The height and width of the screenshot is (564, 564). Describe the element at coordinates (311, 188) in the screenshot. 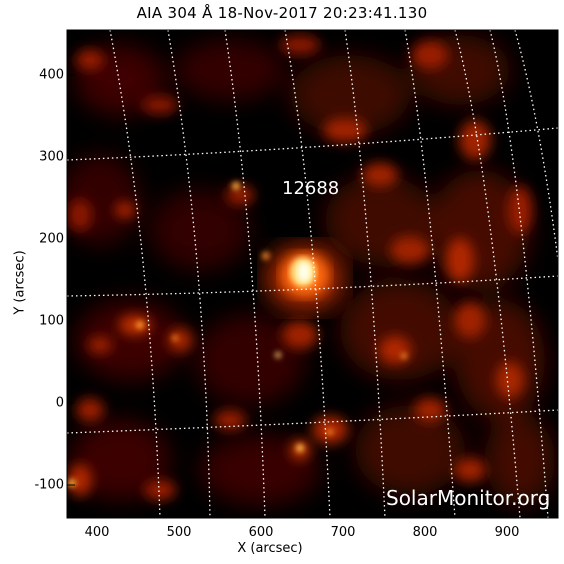

I see `active-region-label: 12688` at that location.